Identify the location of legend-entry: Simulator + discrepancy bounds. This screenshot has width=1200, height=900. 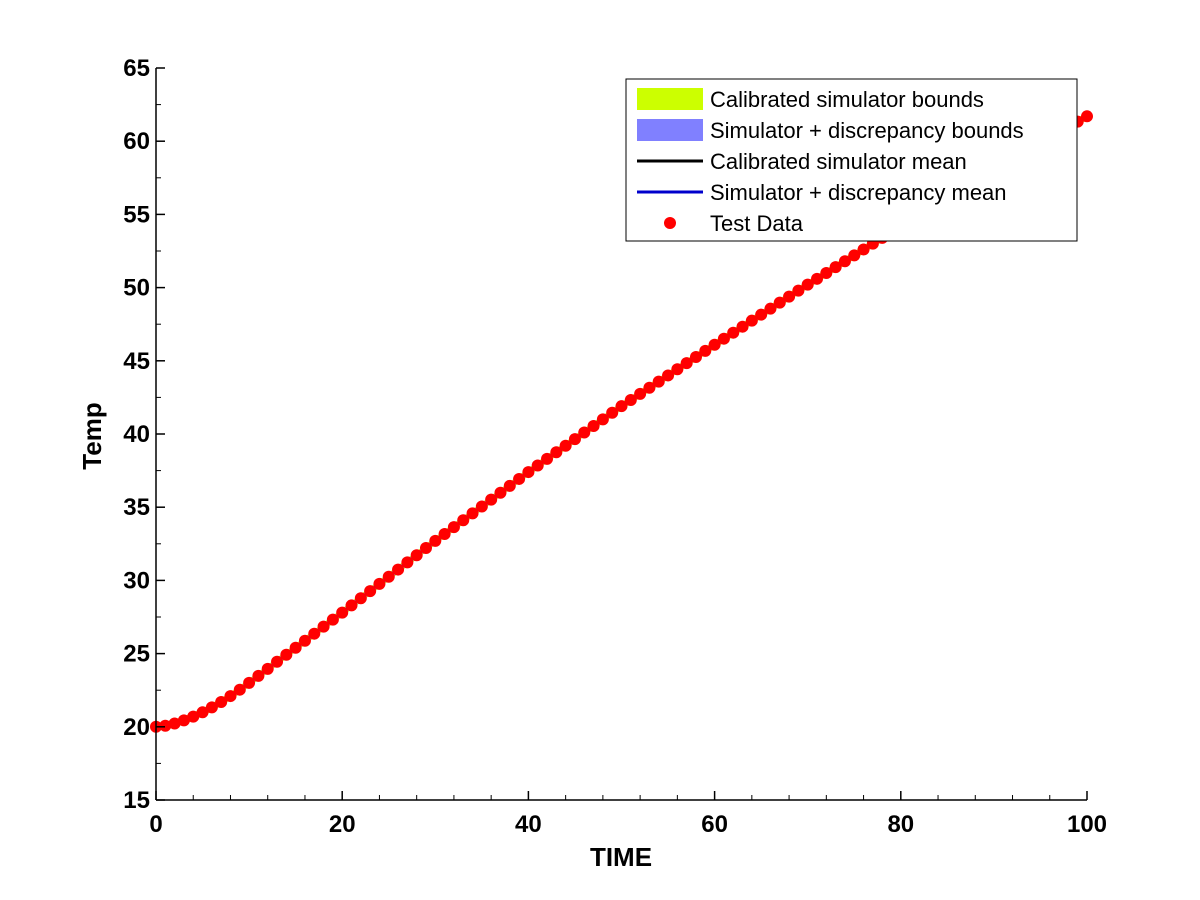
(830, 130).